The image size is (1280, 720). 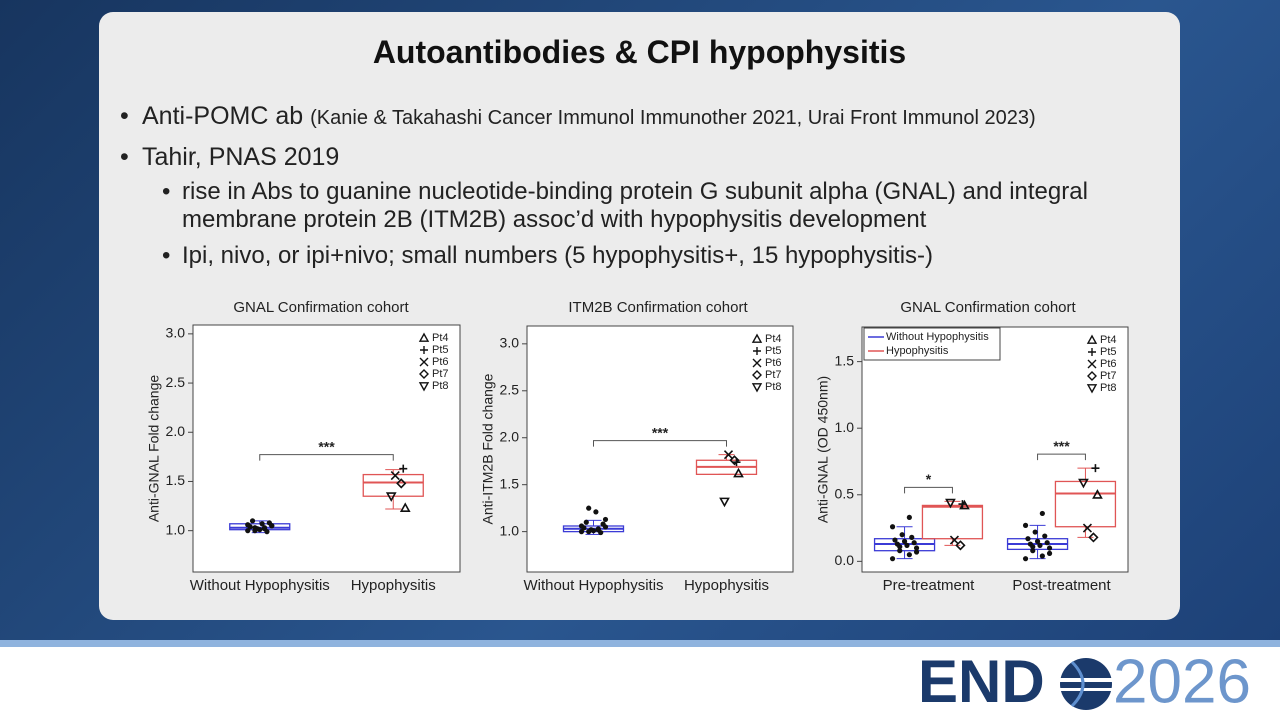 What do you see at coordinates (1086, 684) in the screenshot?
I see `logo-globe` at bounding box center [1086, 684].